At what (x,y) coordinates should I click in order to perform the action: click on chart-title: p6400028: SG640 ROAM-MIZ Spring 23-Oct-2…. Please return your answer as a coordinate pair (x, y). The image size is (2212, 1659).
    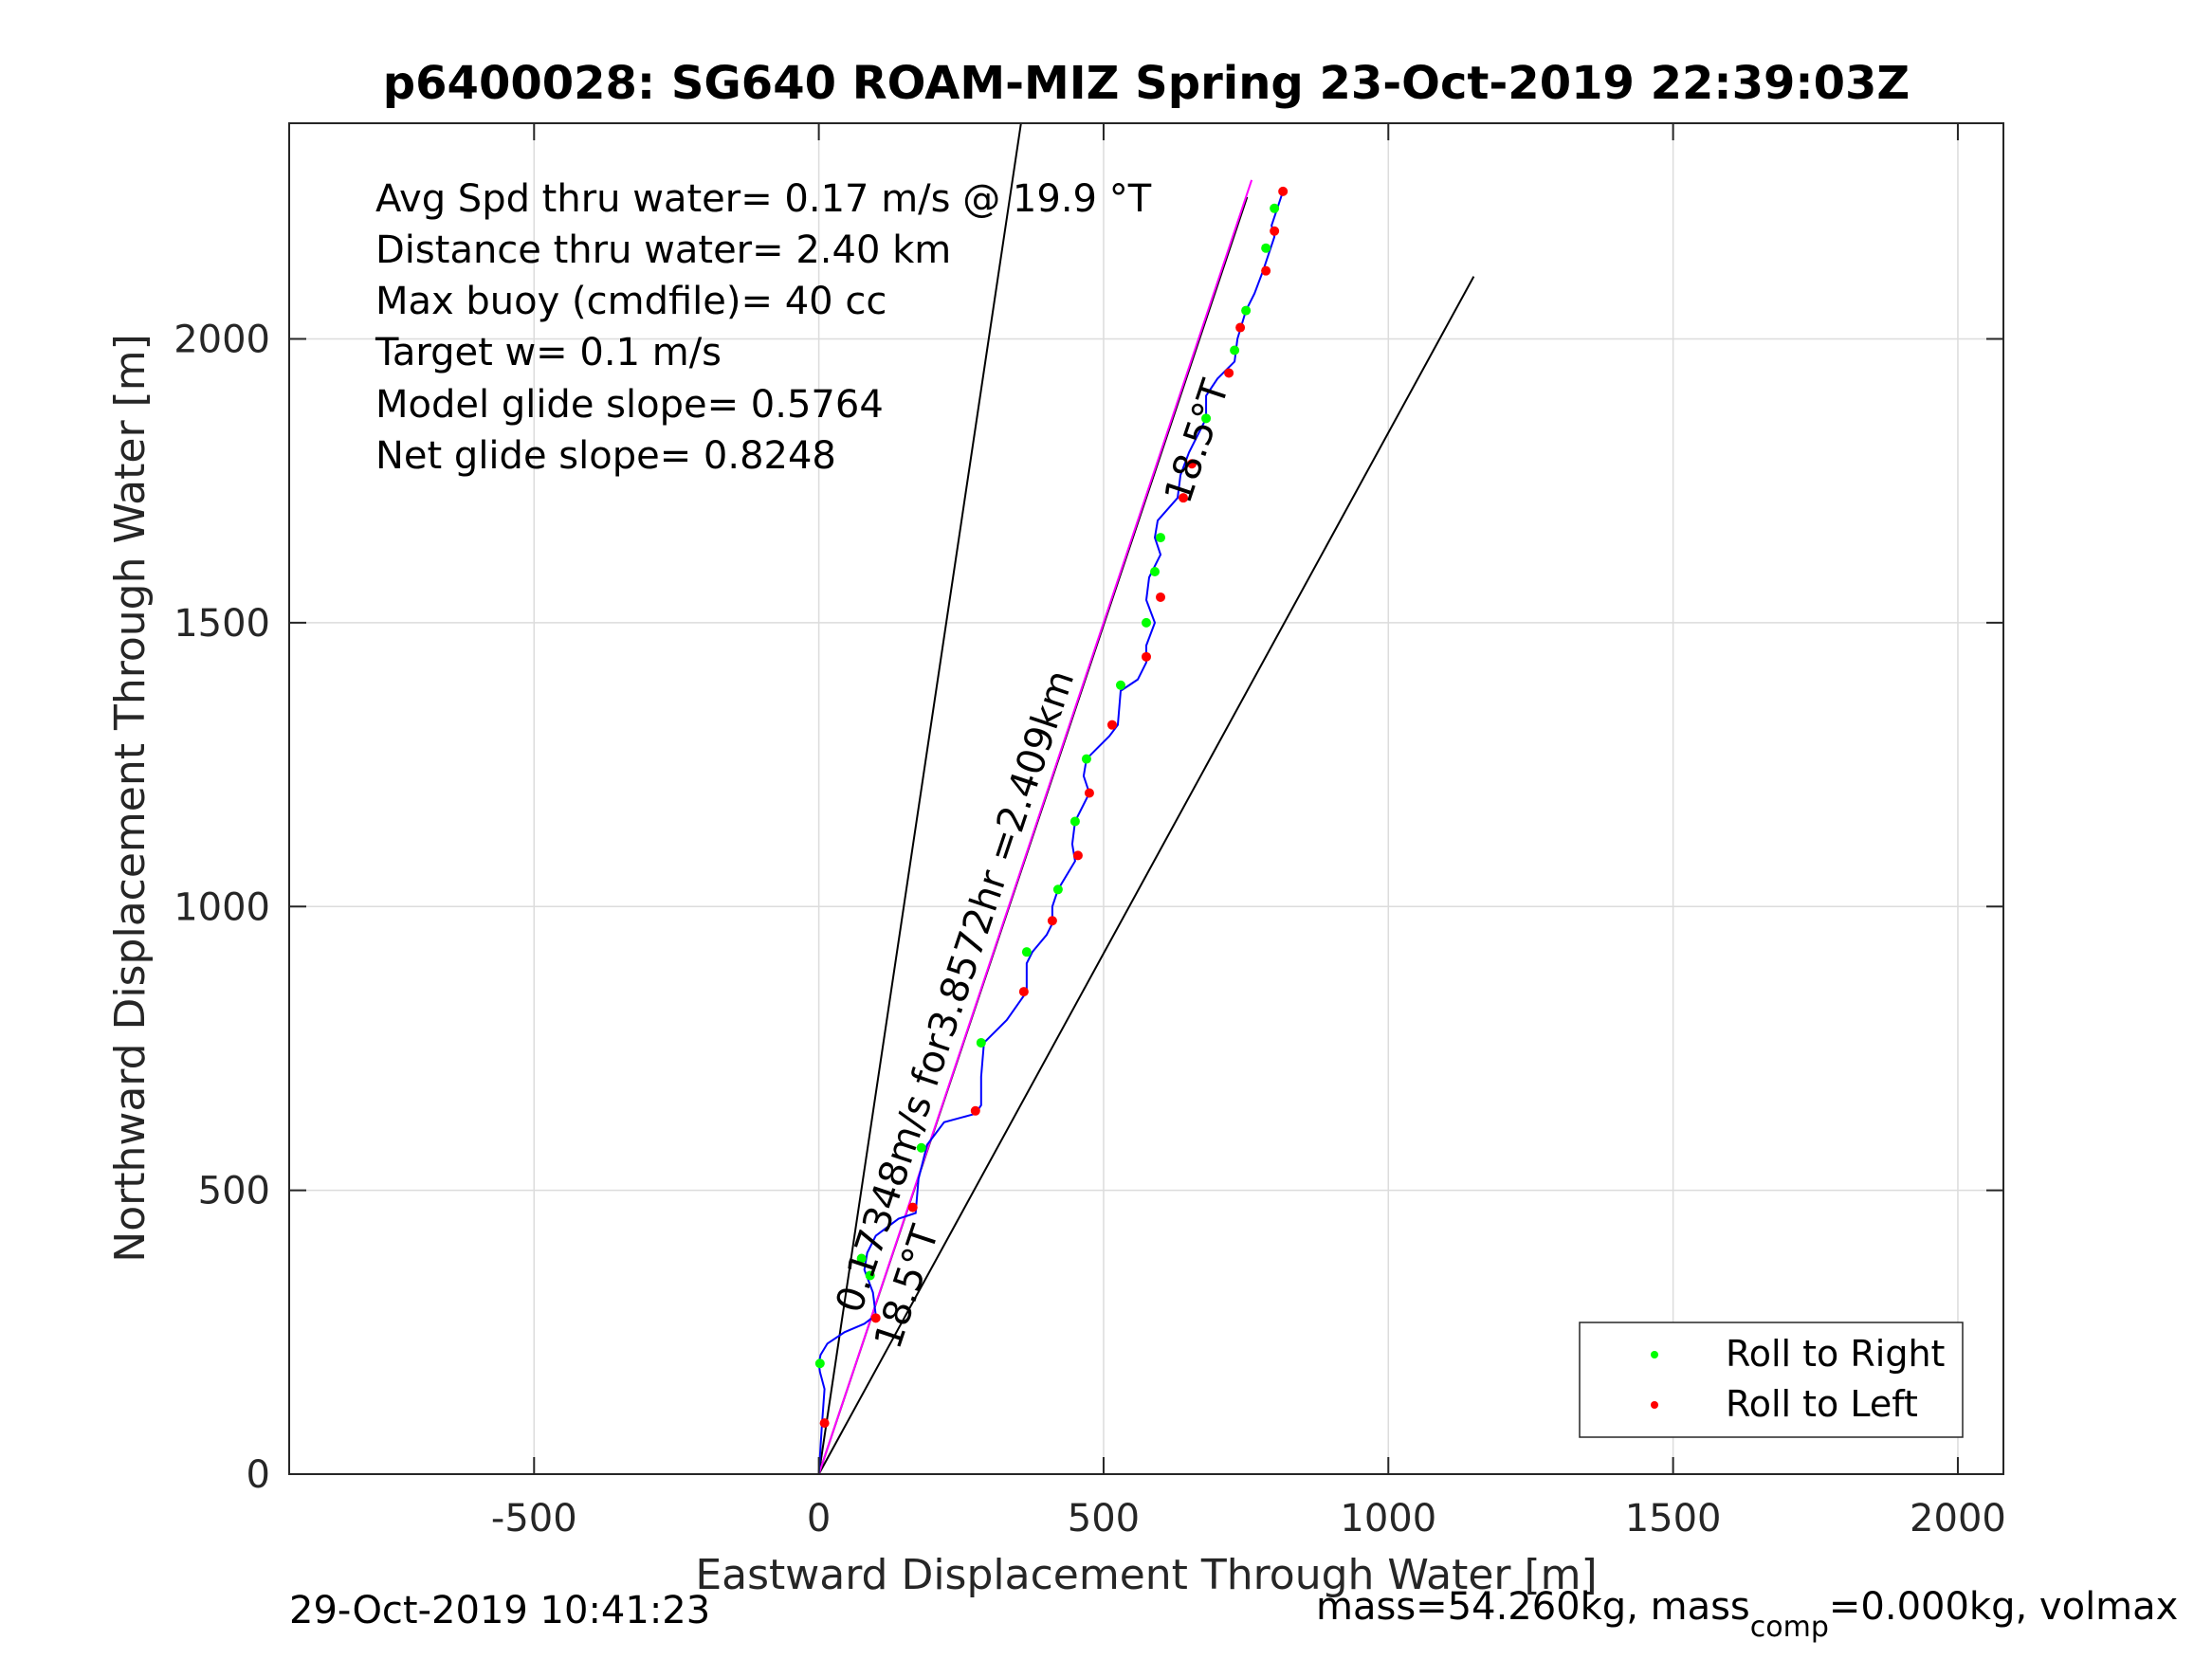
    Looking at the image, I should click on (1146, 83).